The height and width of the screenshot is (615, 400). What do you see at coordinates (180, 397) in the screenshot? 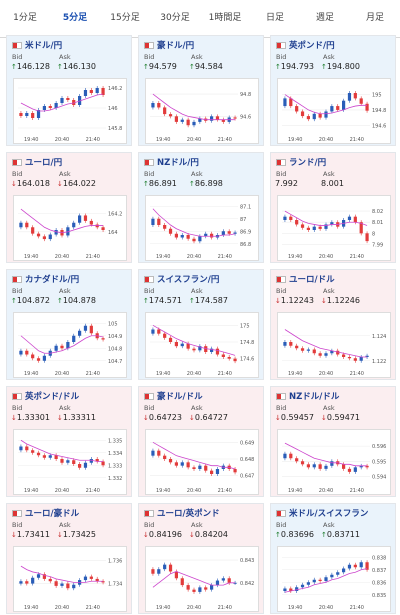
I see `pair-name: 豪ドル/ドル` at bounding box center [180, 397].